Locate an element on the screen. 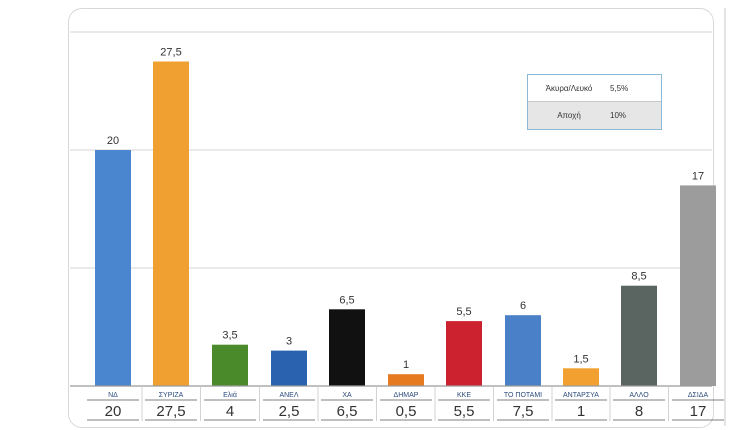  category-label: ΑΝΤΑΡΣΥΑ is located at coordinates (581, 395).